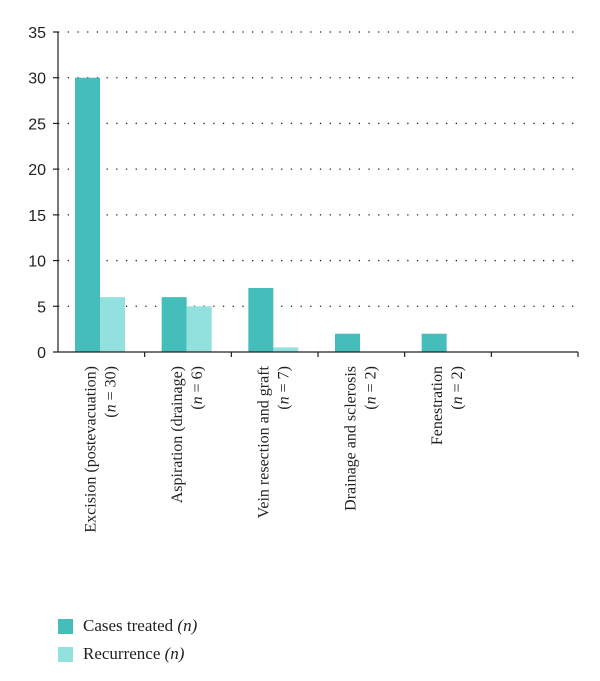 Image resolution: width=600 pixels, height=681 pixels. I want to click on y-tick-label-20: 20, so click(37, 170).